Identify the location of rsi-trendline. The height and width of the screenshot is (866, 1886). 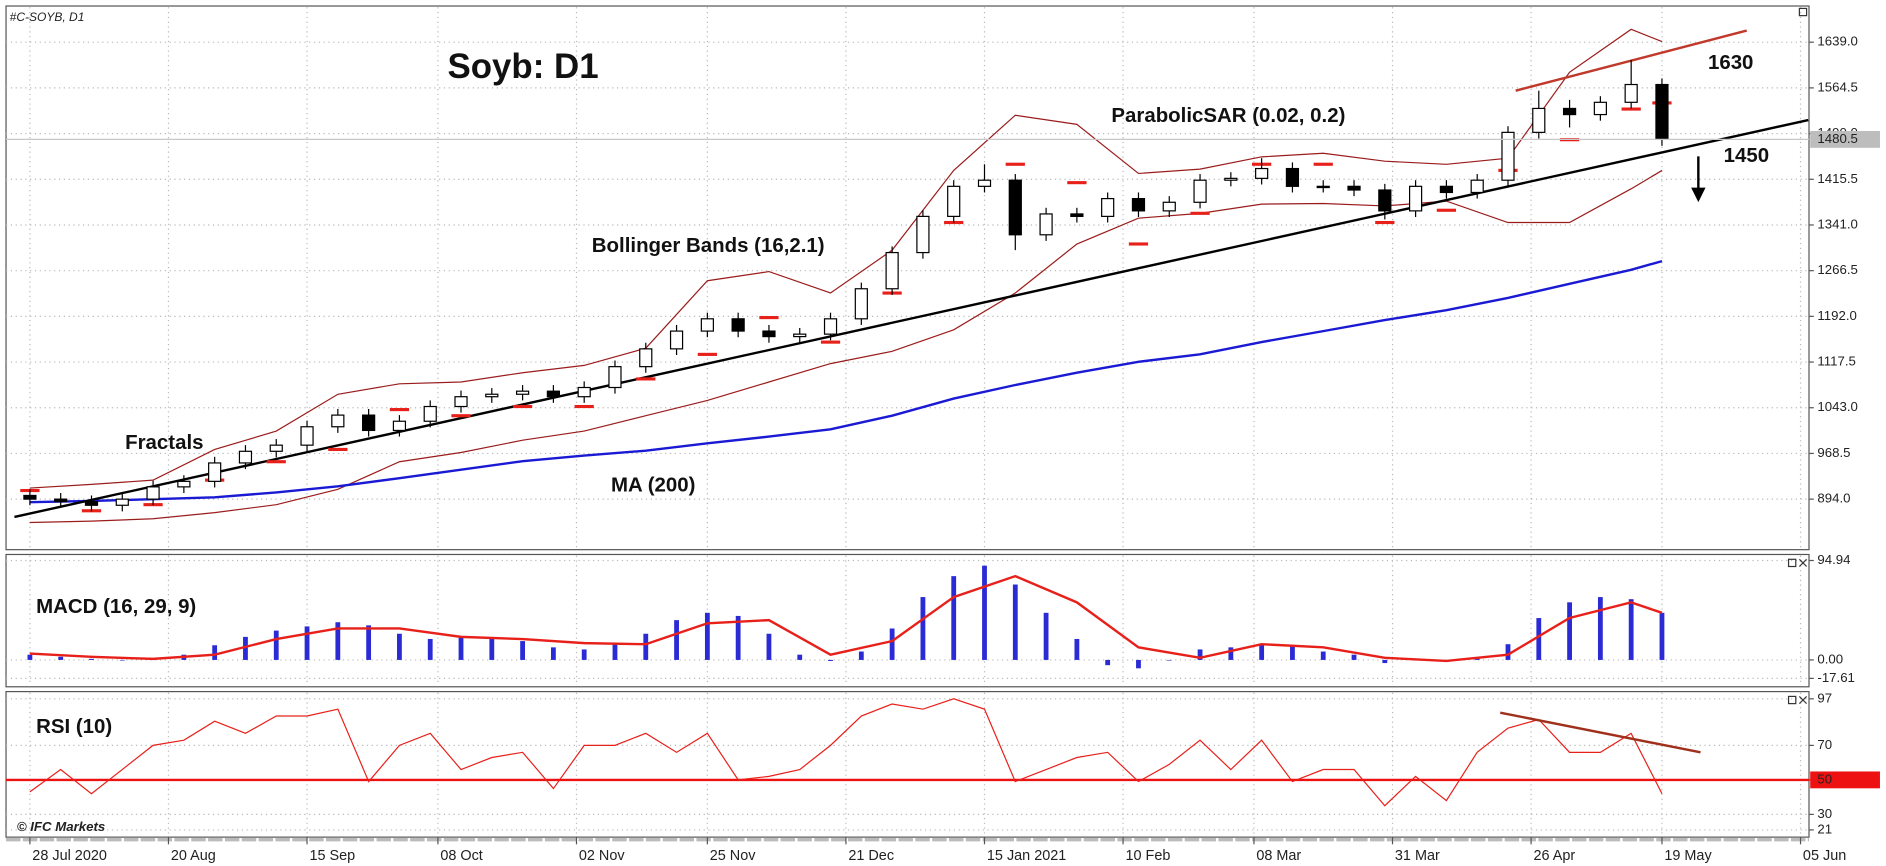
(1600, 732).